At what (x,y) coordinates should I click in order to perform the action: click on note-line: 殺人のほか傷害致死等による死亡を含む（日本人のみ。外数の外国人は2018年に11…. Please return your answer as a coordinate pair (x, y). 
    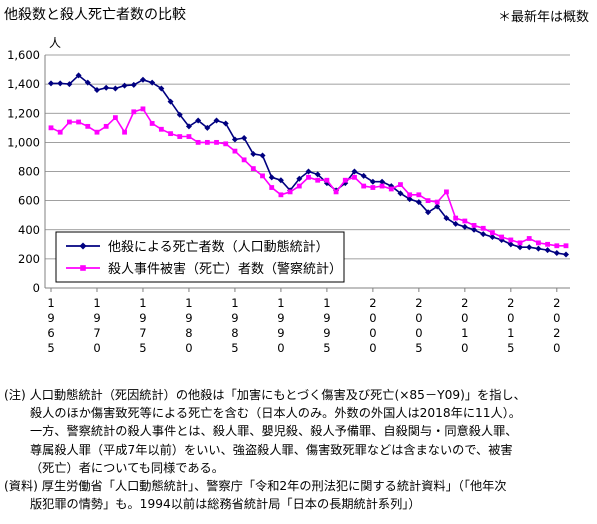
    Looking at the image, I should click on (275, 413).